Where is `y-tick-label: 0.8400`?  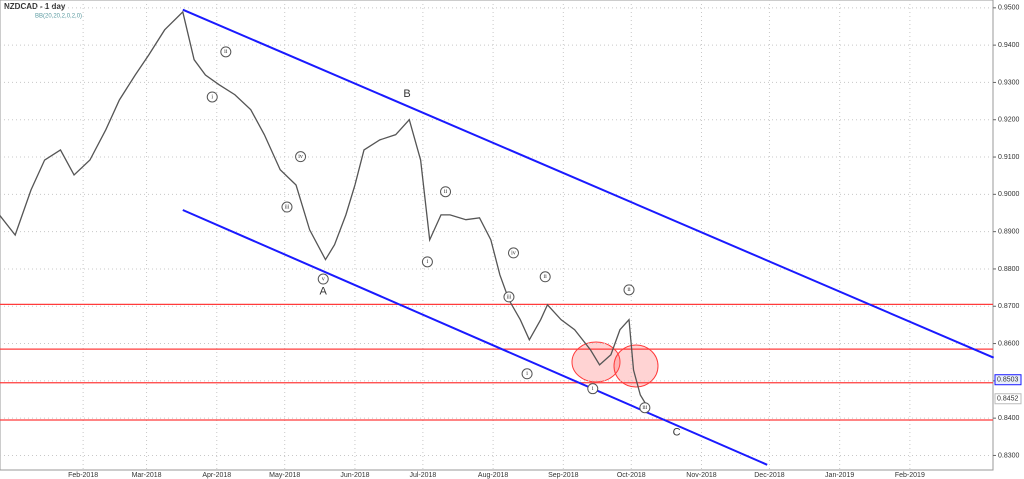
y-tick-label: 0.8400 is located at coordinates (1009, 418).